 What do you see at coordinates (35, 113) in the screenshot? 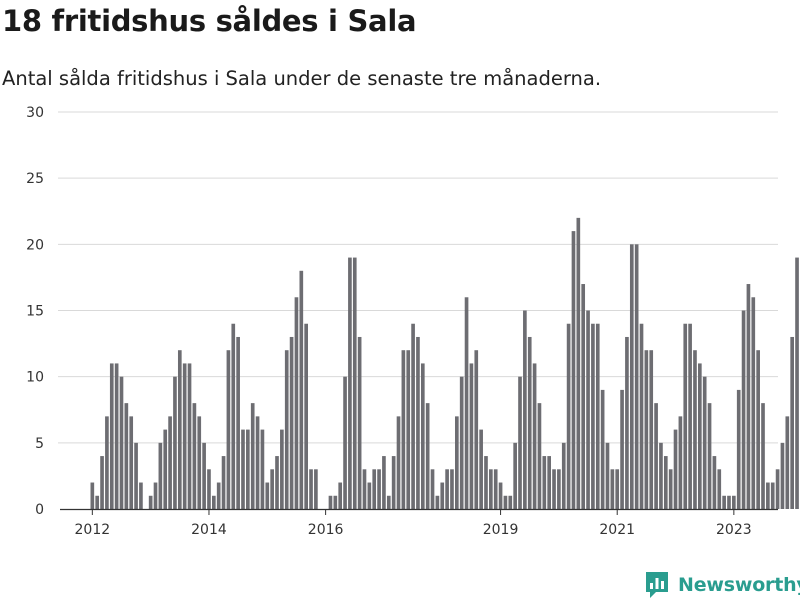
I see `y-tick-label-30: 30` at bounding box center [35, 113].